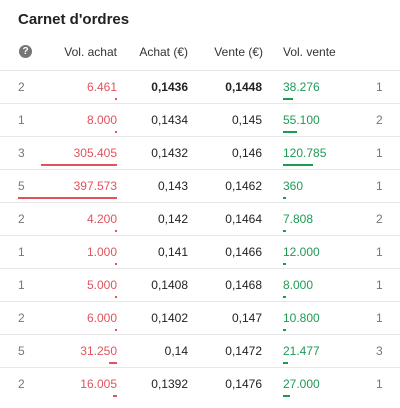  I want to click on sell-price: 0,1468, so click(243, 285).